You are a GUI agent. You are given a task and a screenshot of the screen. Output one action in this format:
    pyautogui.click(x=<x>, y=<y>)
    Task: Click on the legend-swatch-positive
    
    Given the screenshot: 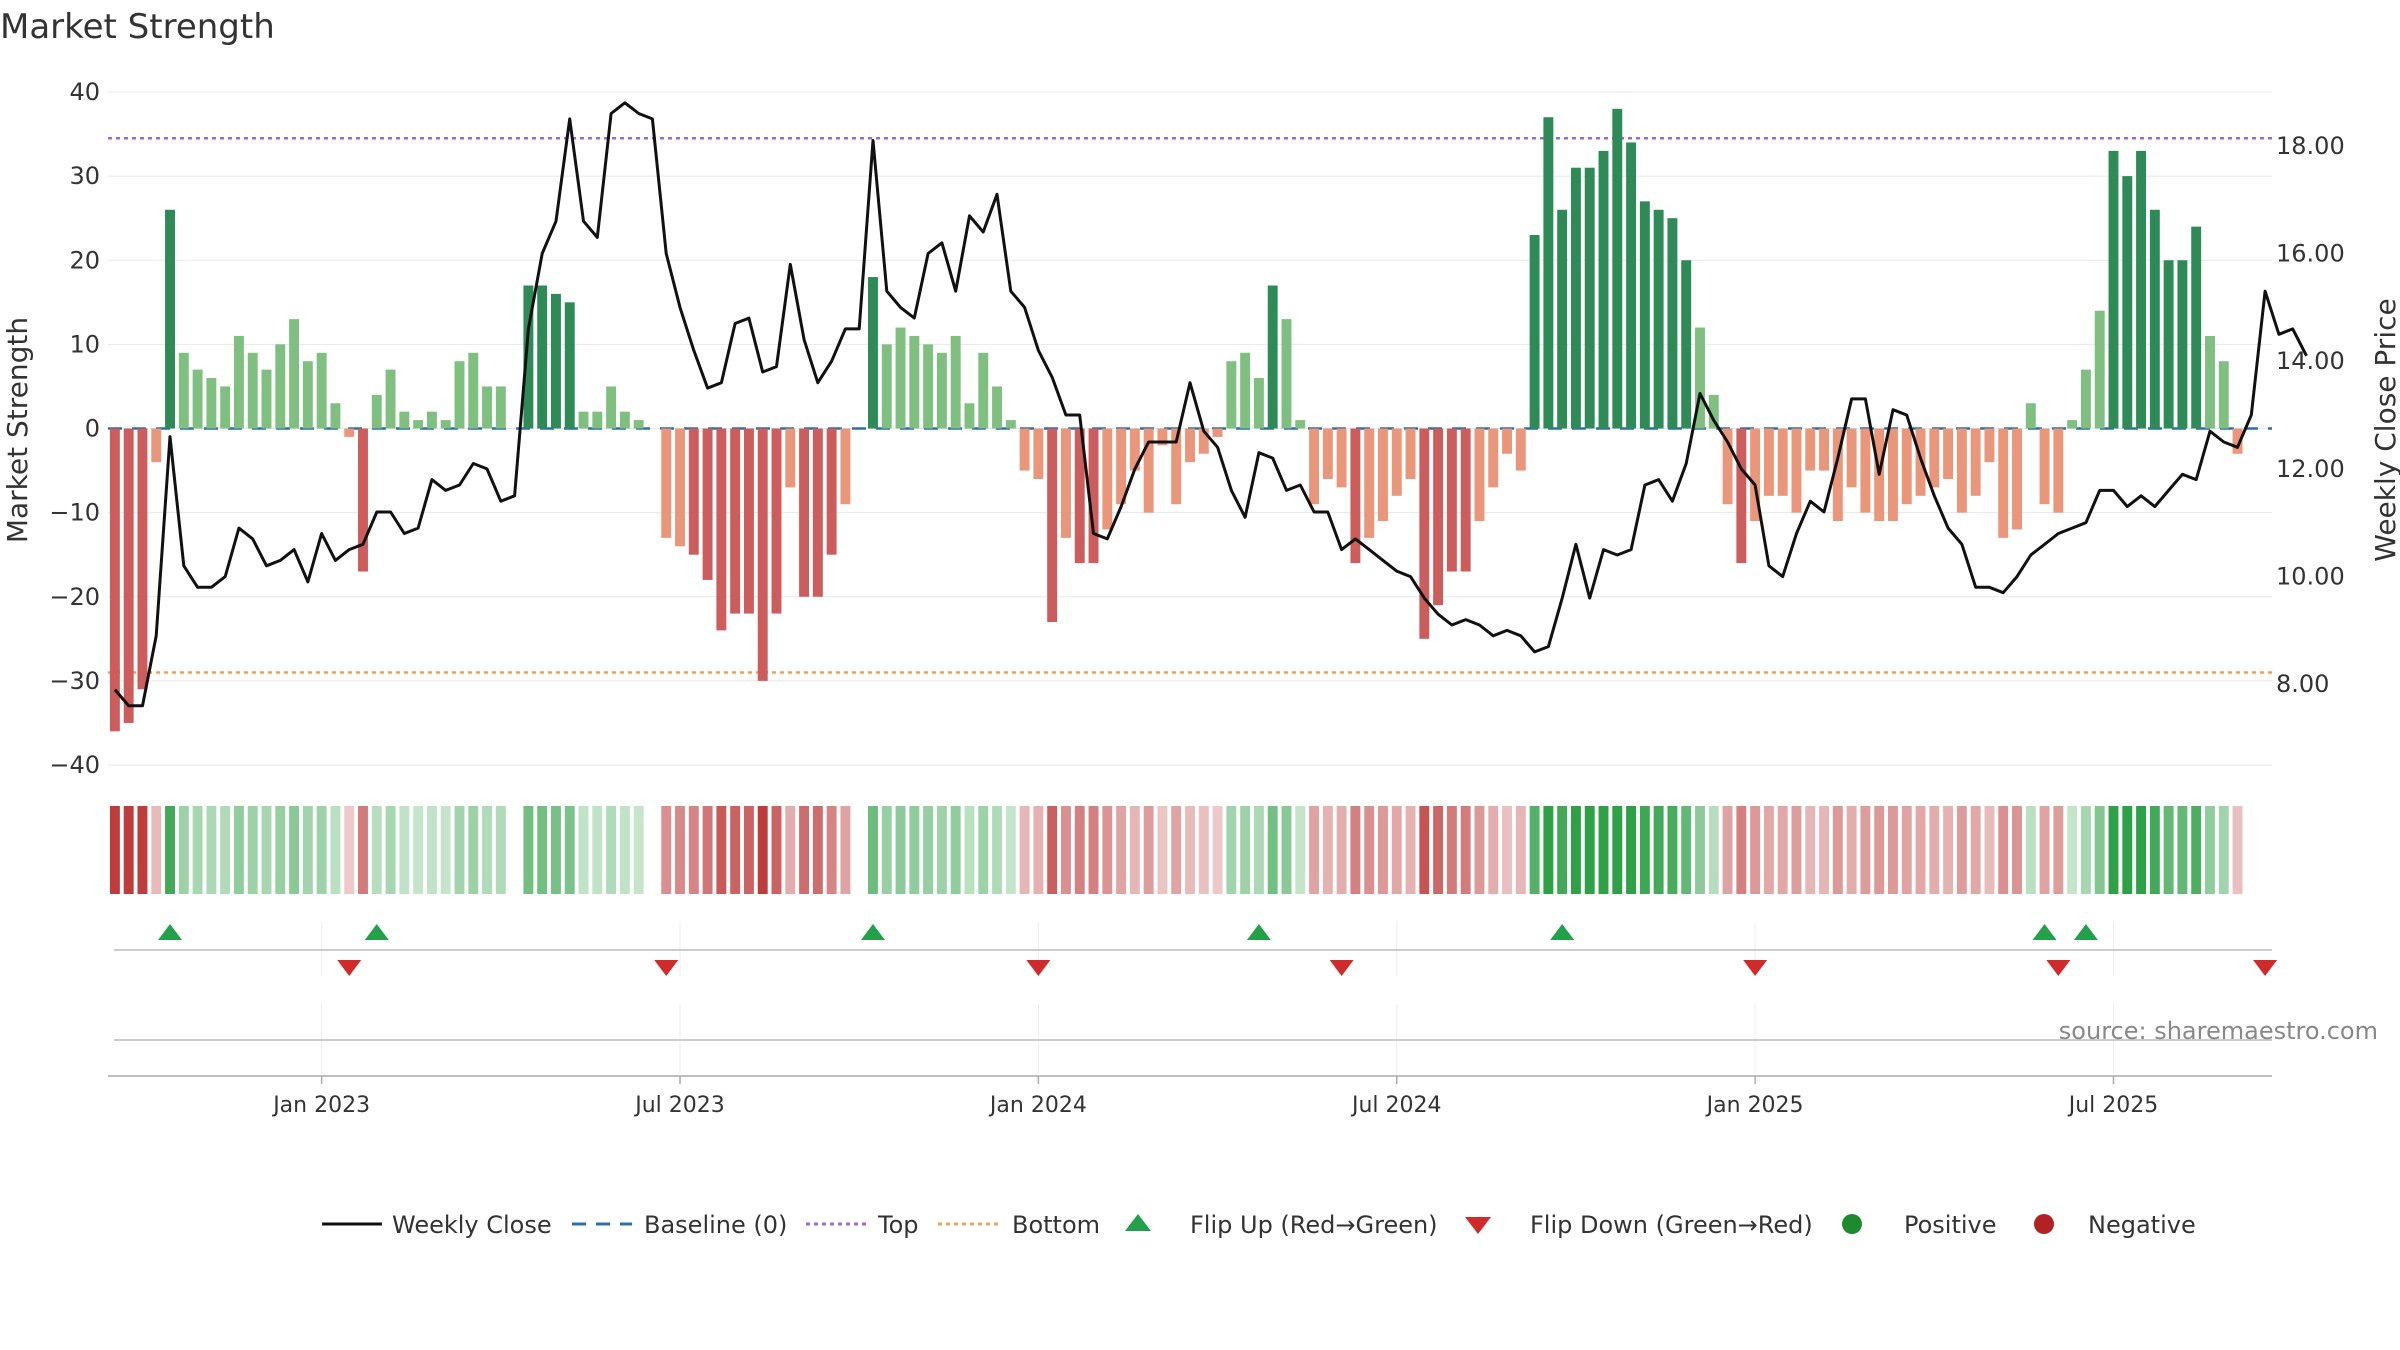 What is the action you would take?
    pyautogui.click(x=1852, y=1224)
    